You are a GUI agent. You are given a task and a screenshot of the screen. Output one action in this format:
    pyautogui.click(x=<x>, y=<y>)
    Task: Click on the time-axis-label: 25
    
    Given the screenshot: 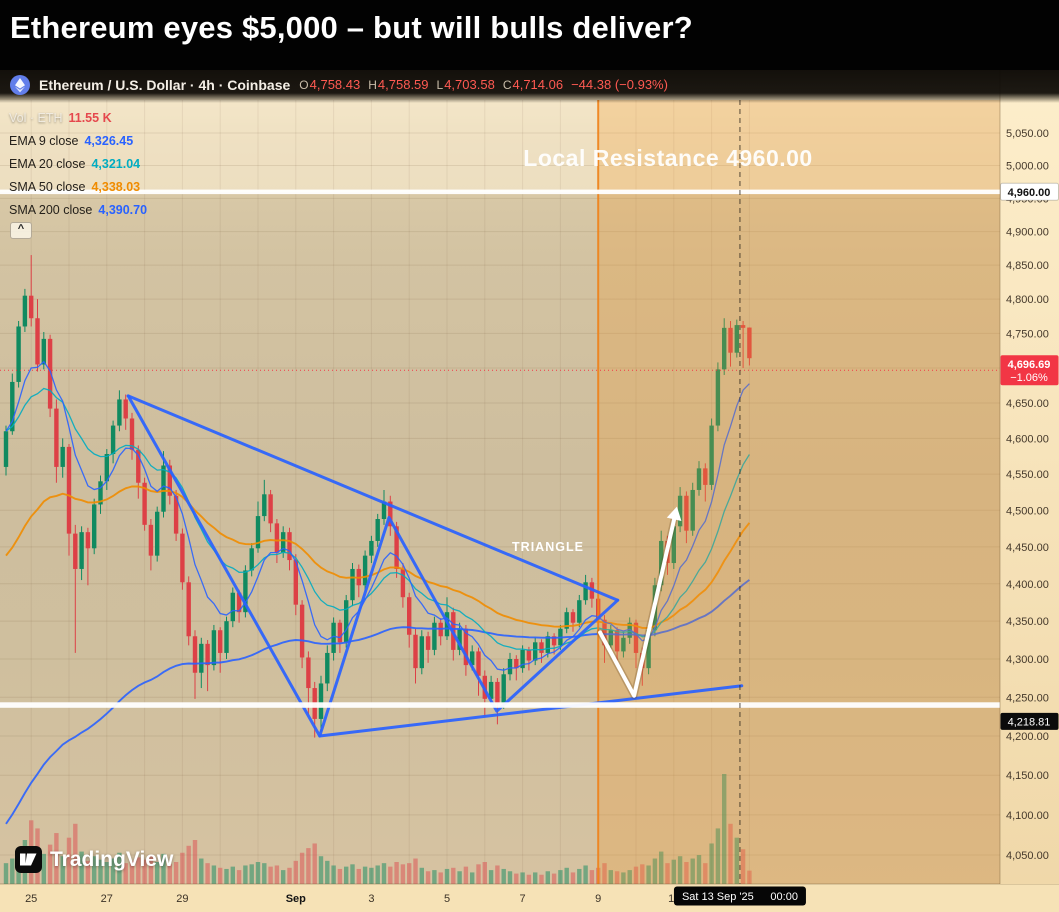 What is the action you would take?
    pyautogui.click(x=31, y=899)
    